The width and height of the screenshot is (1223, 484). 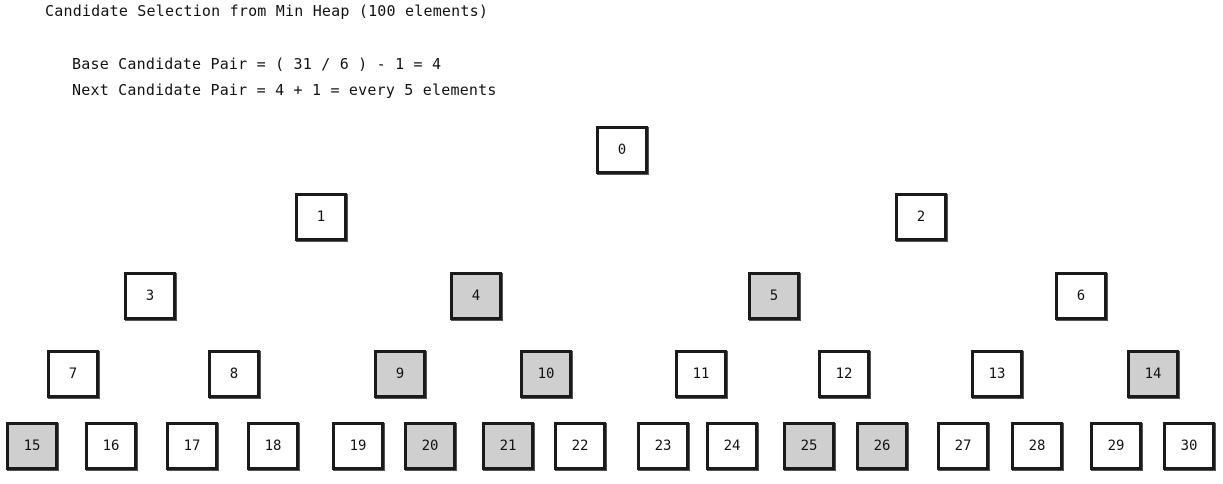 What do you see at coordinates (1037, 446) in the screenshot?
I see `heap-node-28: 28` at bounding box center [1037, 446].